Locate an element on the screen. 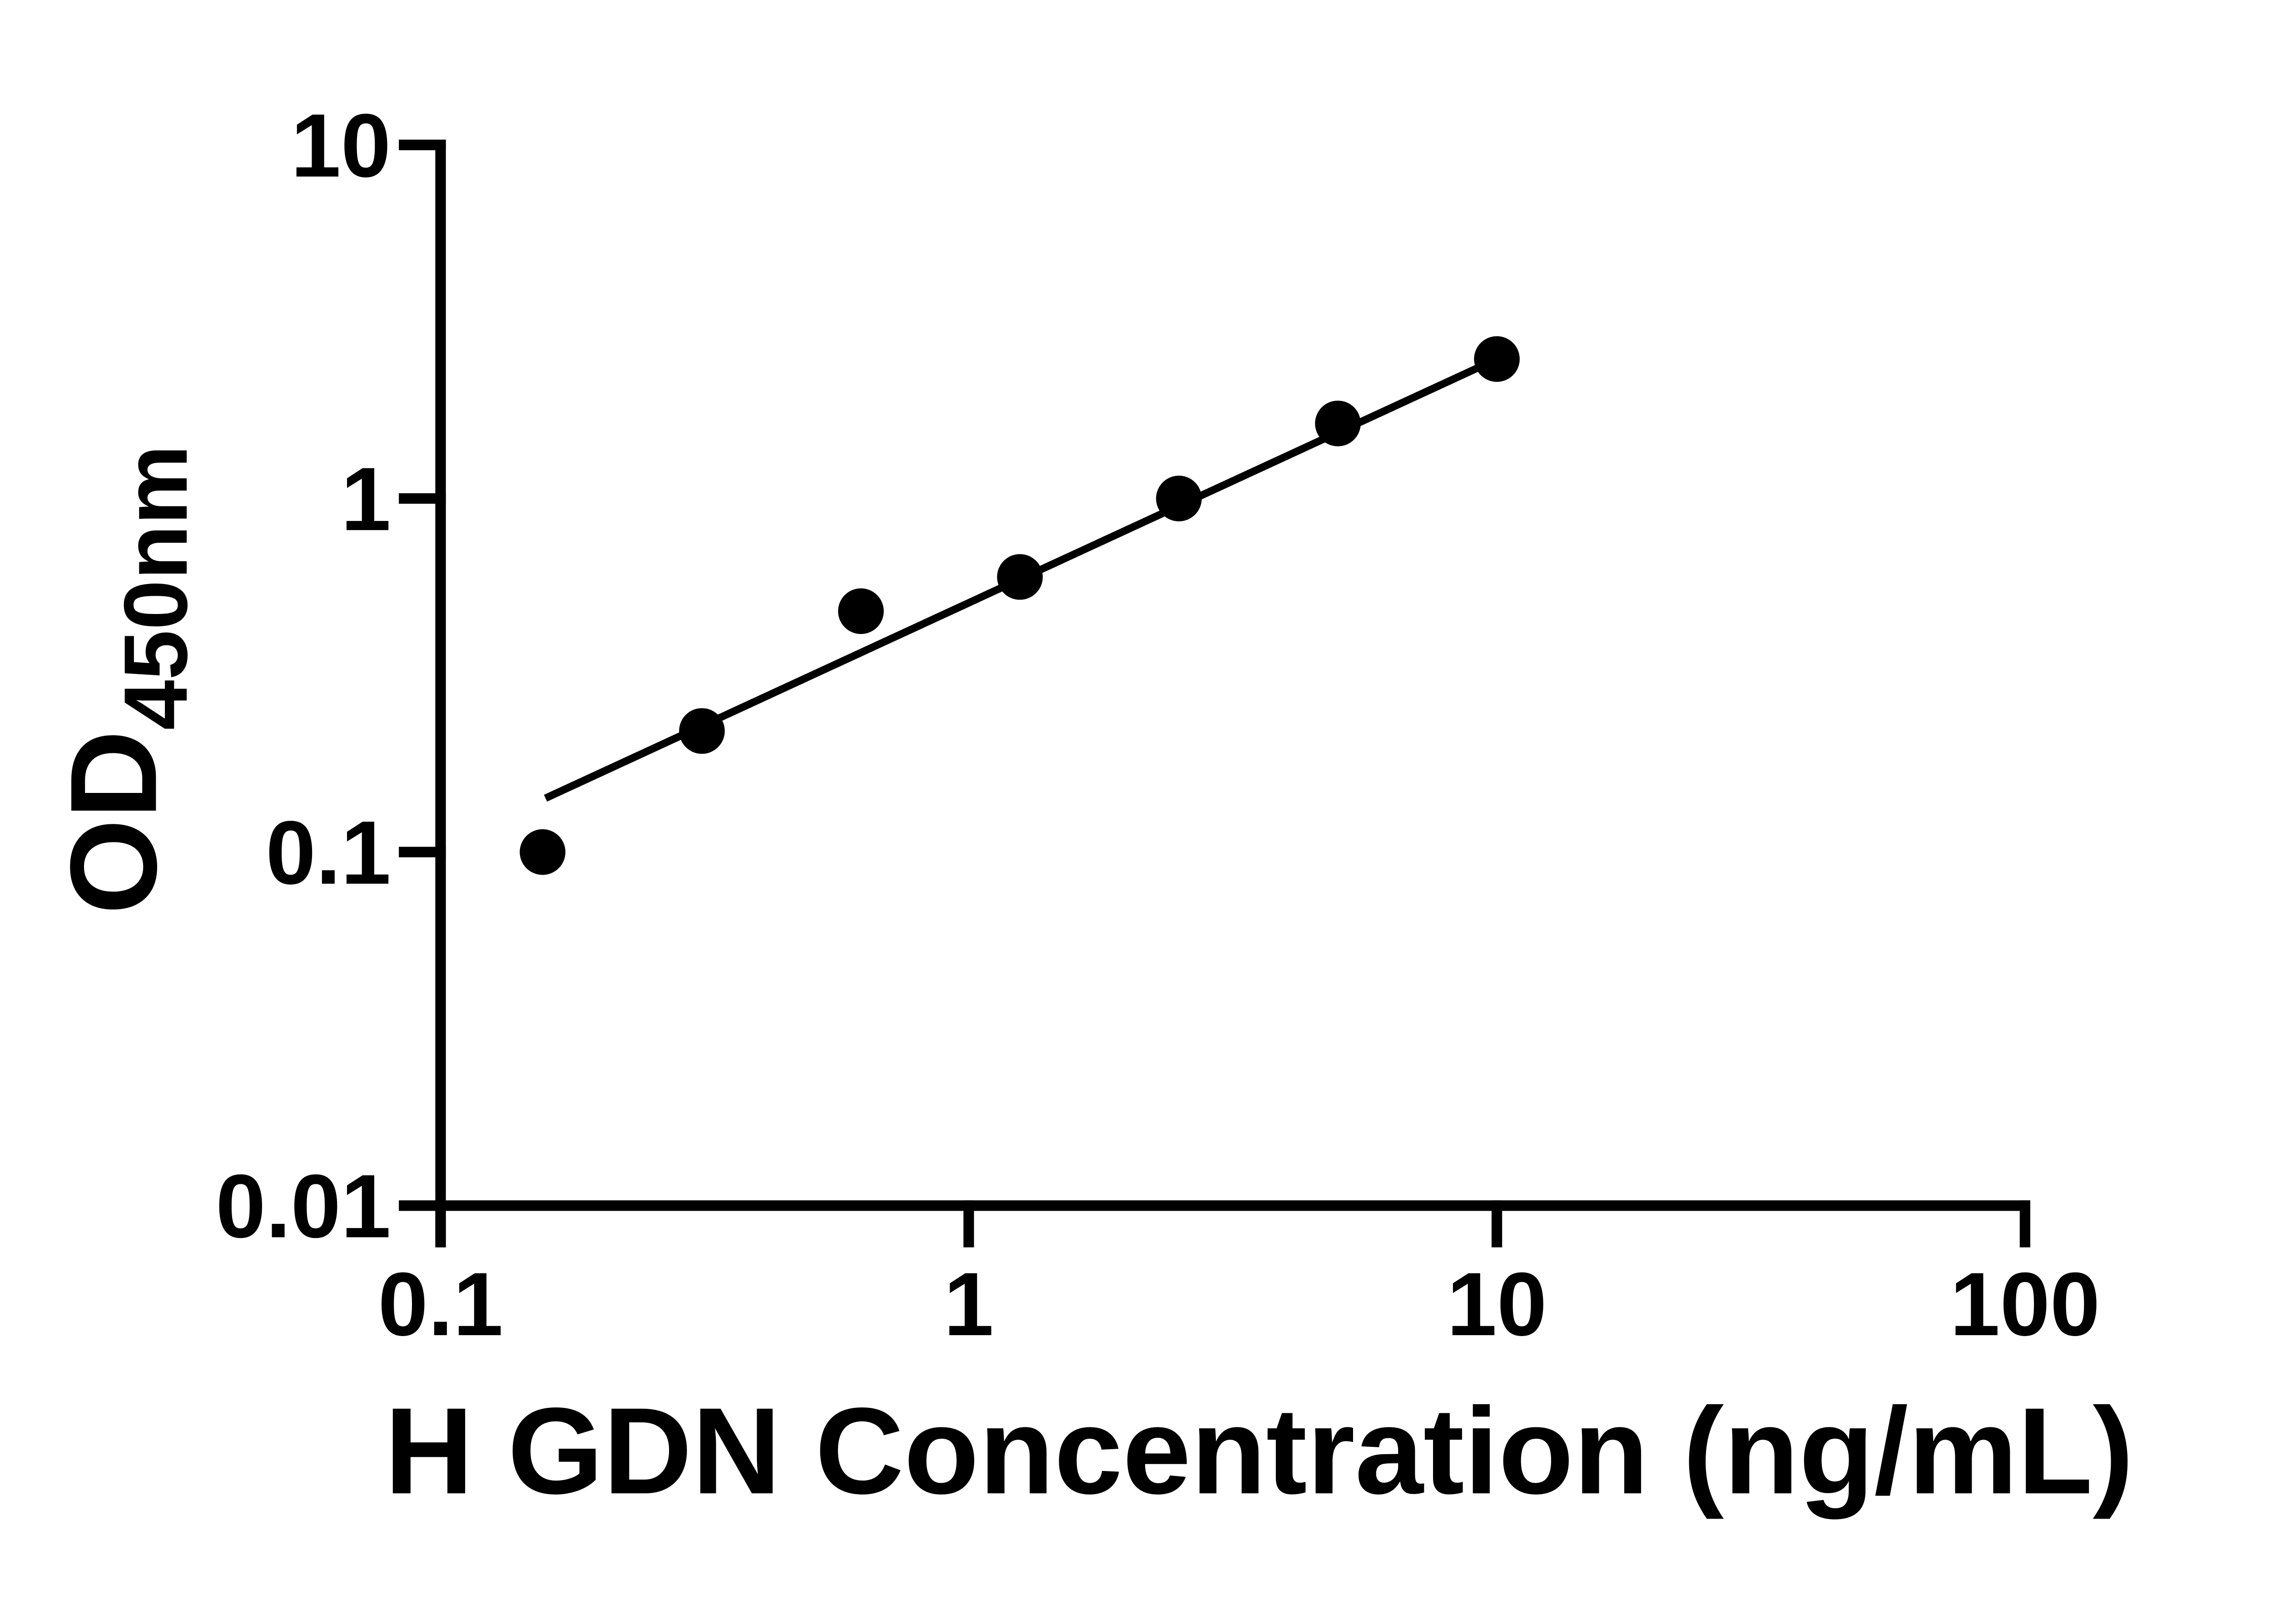  y-tick-label: 0.01 is located at coordinates (303, 1206).